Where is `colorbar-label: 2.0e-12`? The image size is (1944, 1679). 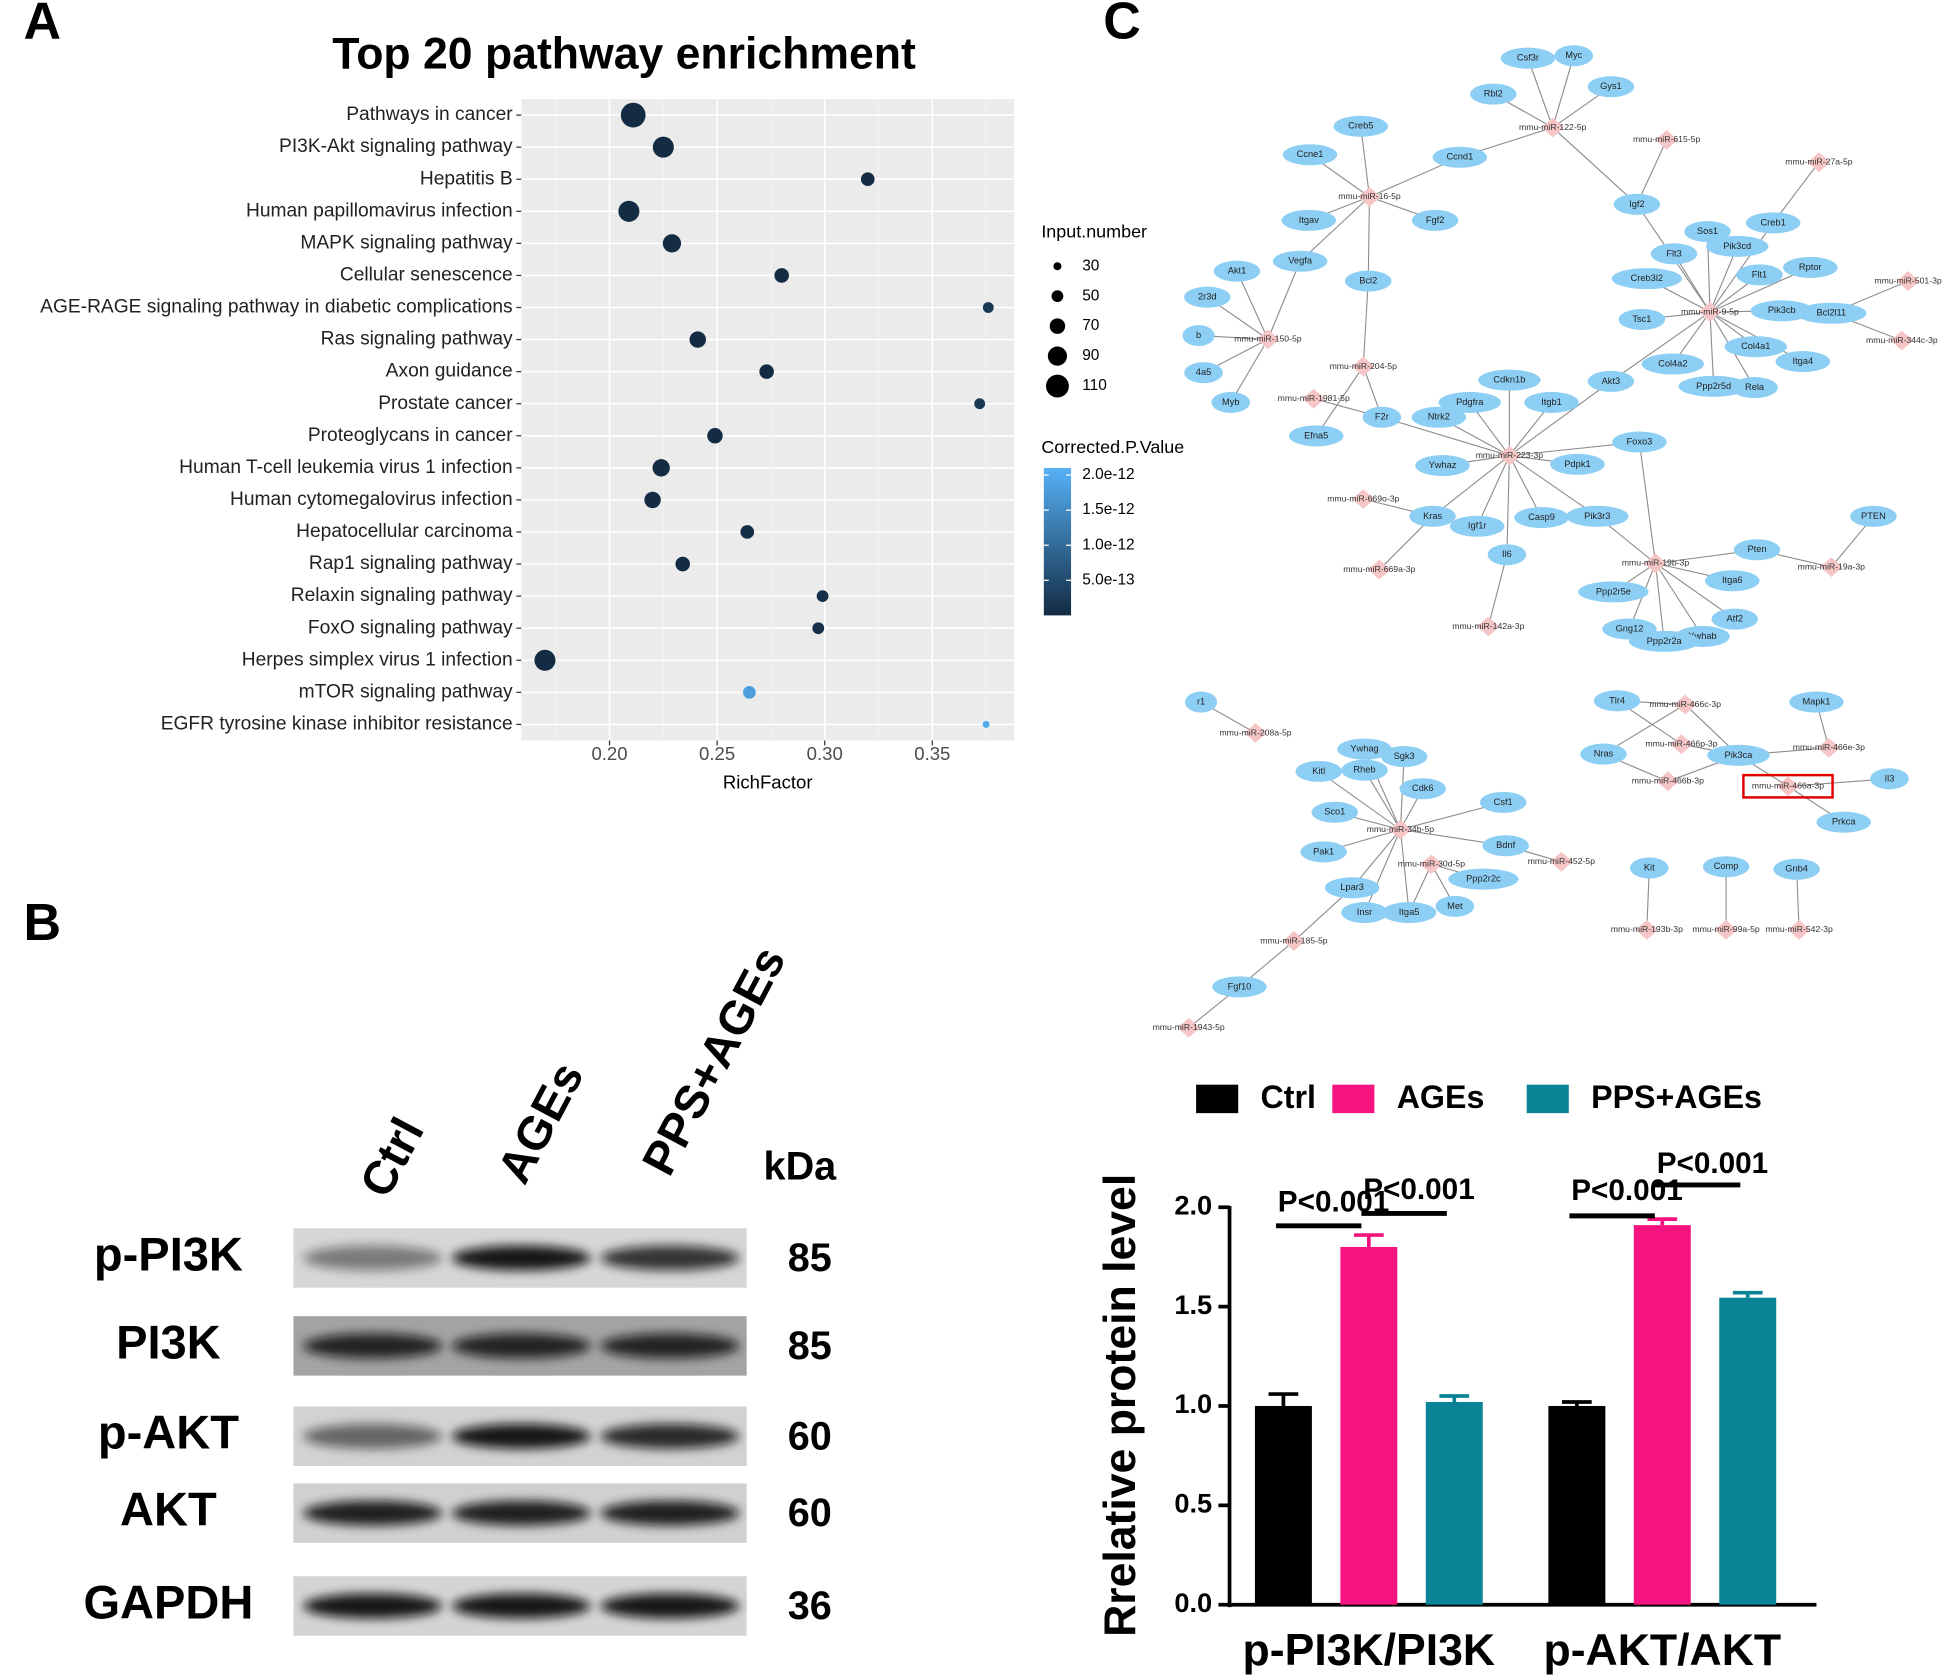 colorbar-label: 2.0e-12 is located at coordinates (1108, 474).